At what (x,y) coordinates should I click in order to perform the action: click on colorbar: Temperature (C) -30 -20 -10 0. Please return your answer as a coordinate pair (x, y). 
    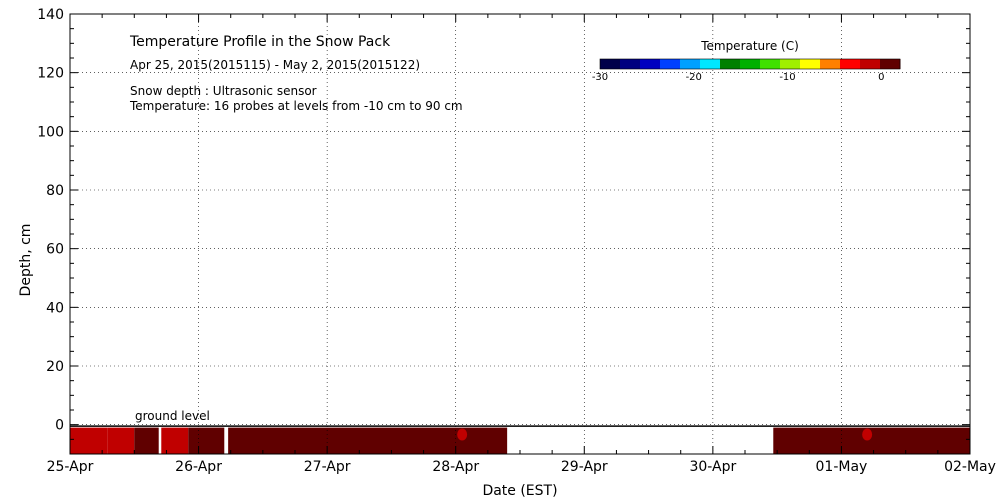
    Looking at the image, I should click on (746, 61).